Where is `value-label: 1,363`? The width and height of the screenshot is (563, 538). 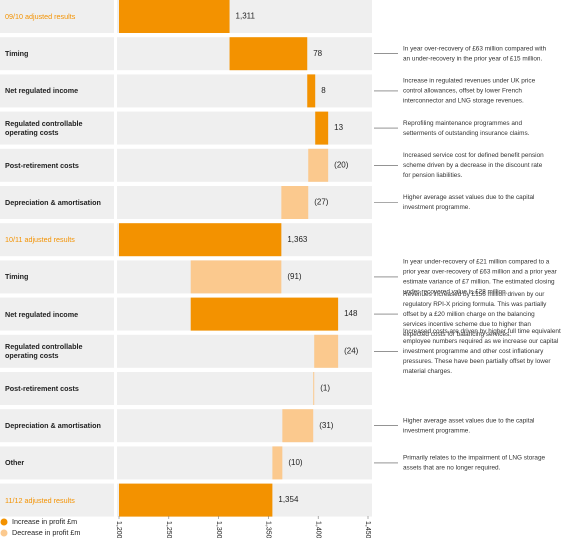
value-label: 1,363 is located at coordinates (297, 239).